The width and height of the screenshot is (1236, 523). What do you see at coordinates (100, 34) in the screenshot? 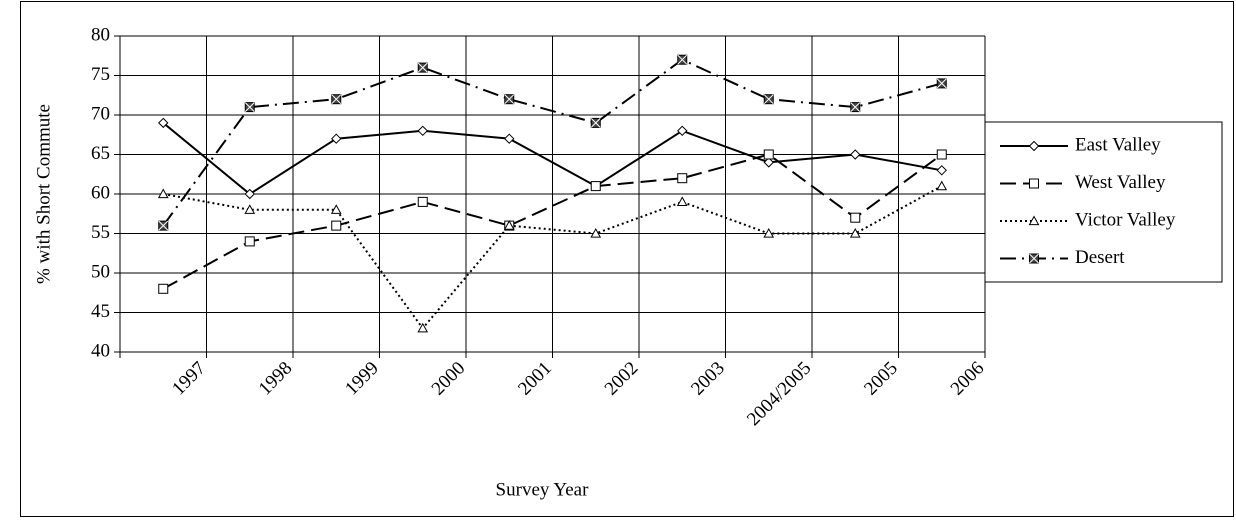
I see `y-tick-label: 80` at bounding box center [100, 34].